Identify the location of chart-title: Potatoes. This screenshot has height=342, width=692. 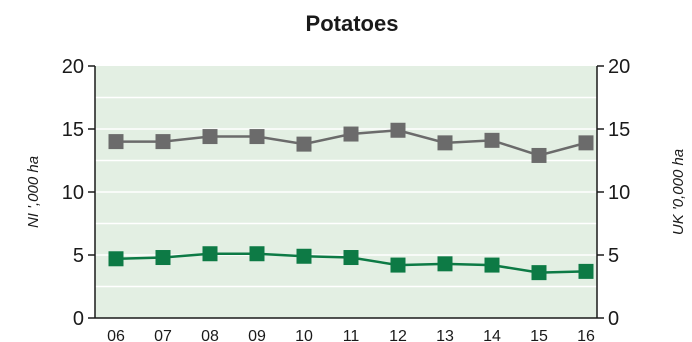
(352, 23).